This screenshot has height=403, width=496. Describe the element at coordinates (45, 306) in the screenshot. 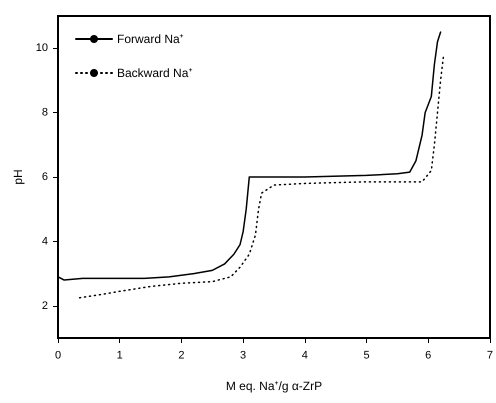

I see `y-tick-label: 2` at that location.